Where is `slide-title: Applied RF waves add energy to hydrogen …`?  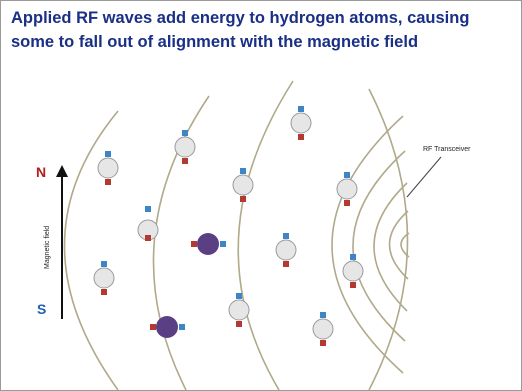 slide-title: Applied RF waves add energy to hydrogen … is located at coordinates (261, 30).